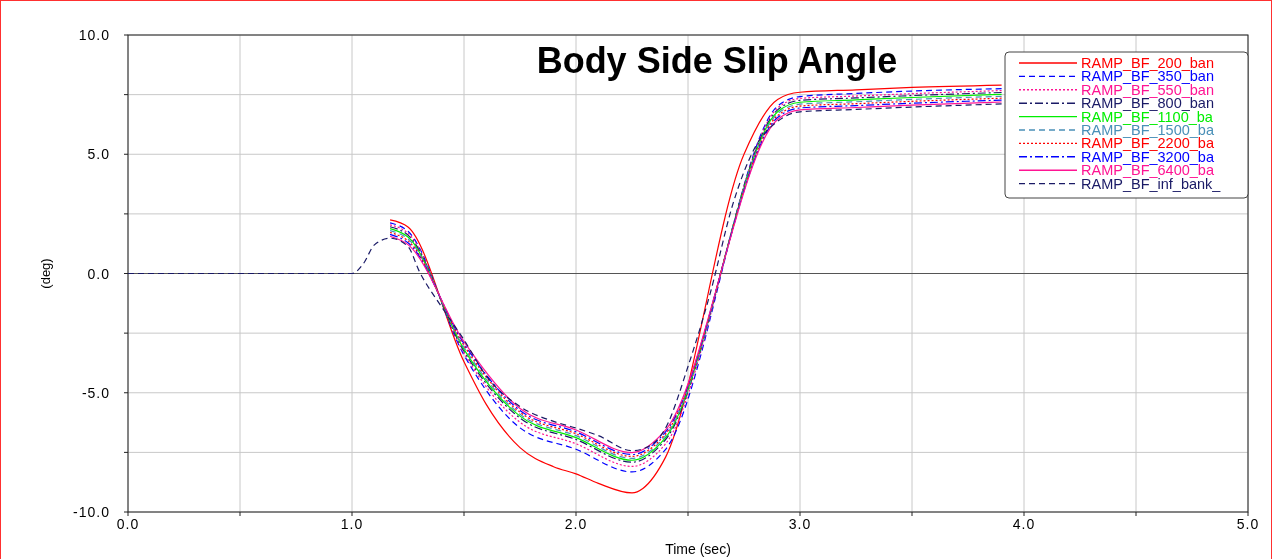 The height and width of the screenshot is (559, 1272). Describe the element at coordinates (717, 60) in the screenshot. I see `chart-title: Body Side Slip Angle` at that location.